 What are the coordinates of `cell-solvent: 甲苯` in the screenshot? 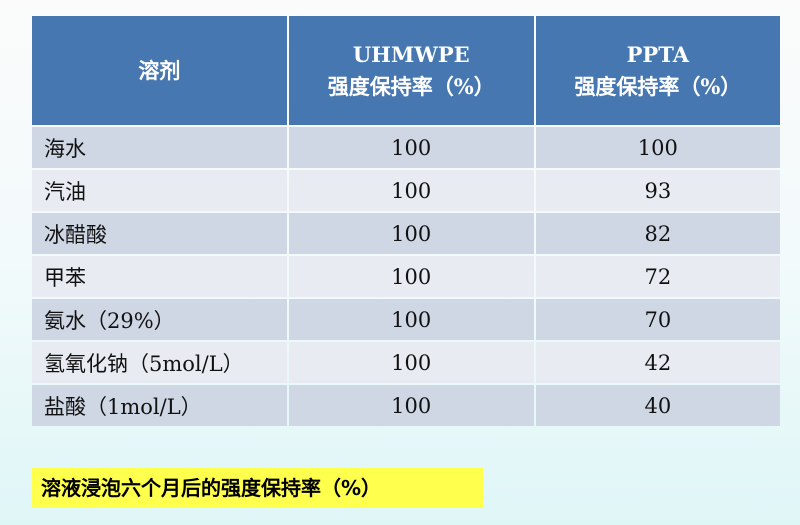 It's located at (159, 276).